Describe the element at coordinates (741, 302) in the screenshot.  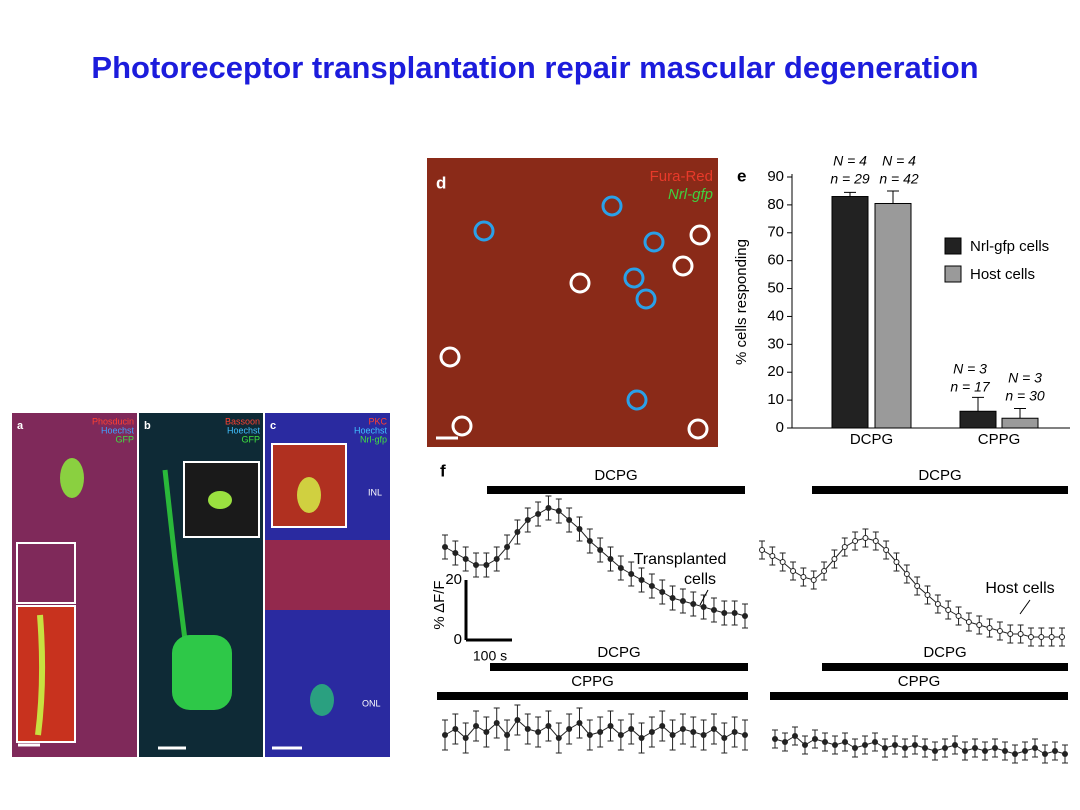
I see `axis-title: % cells responding` at that location.